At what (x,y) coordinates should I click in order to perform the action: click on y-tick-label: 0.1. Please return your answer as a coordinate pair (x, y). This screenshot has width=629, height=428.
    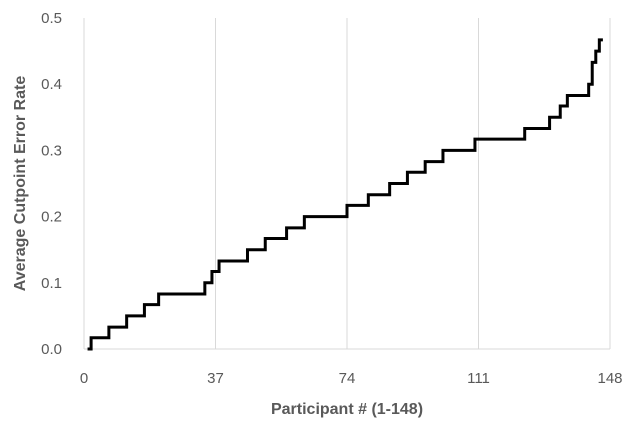
    Looking at the image, I should click on (51, 283).